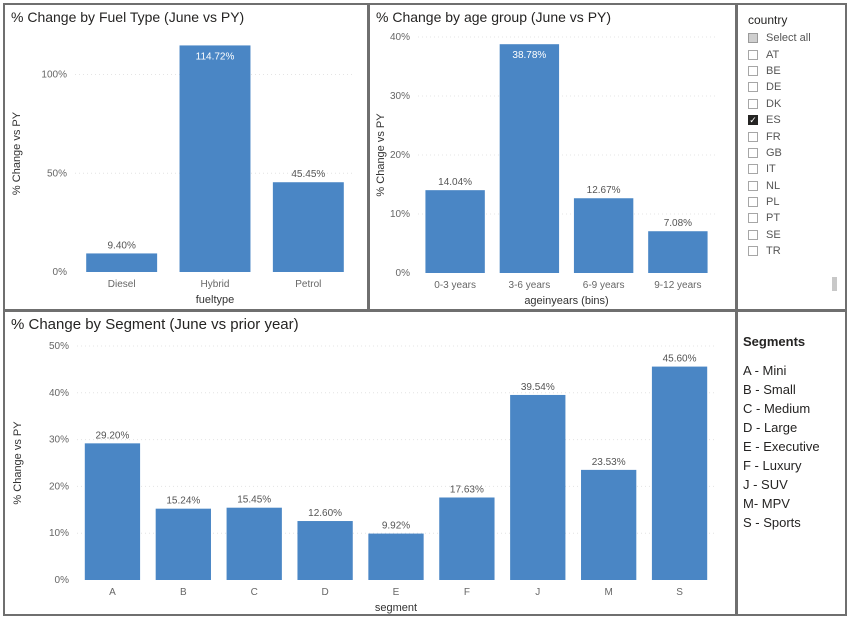 The height and width of the screenshot is (619, 850). What do you see at coordinates (324, 592) in the screenshot?
I see `x-tick-label: D` at bounding box center [324, 592].